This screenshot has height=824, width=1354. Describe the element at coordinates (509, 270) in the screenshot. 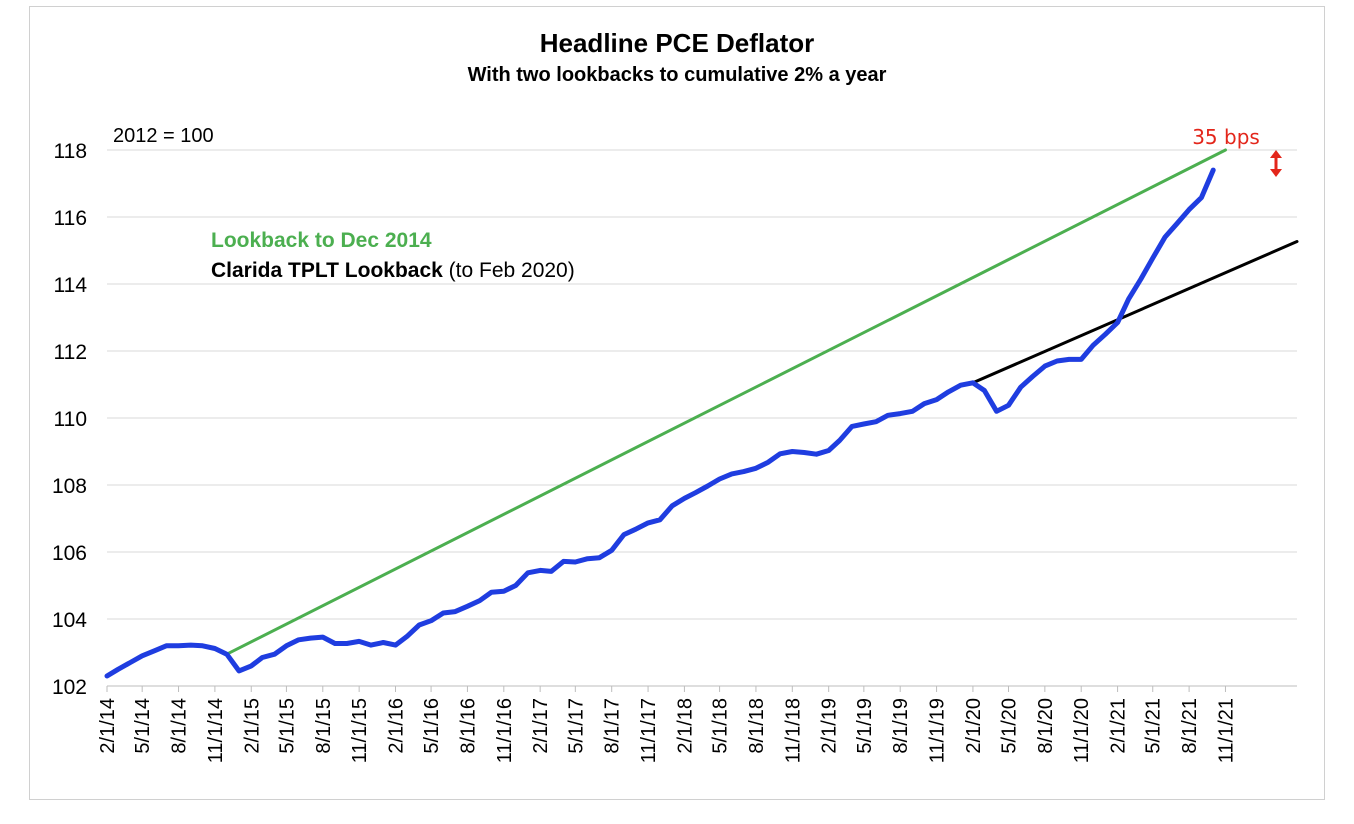

I see `legend-clarida-rest: (to Feb 2020)` at that location.